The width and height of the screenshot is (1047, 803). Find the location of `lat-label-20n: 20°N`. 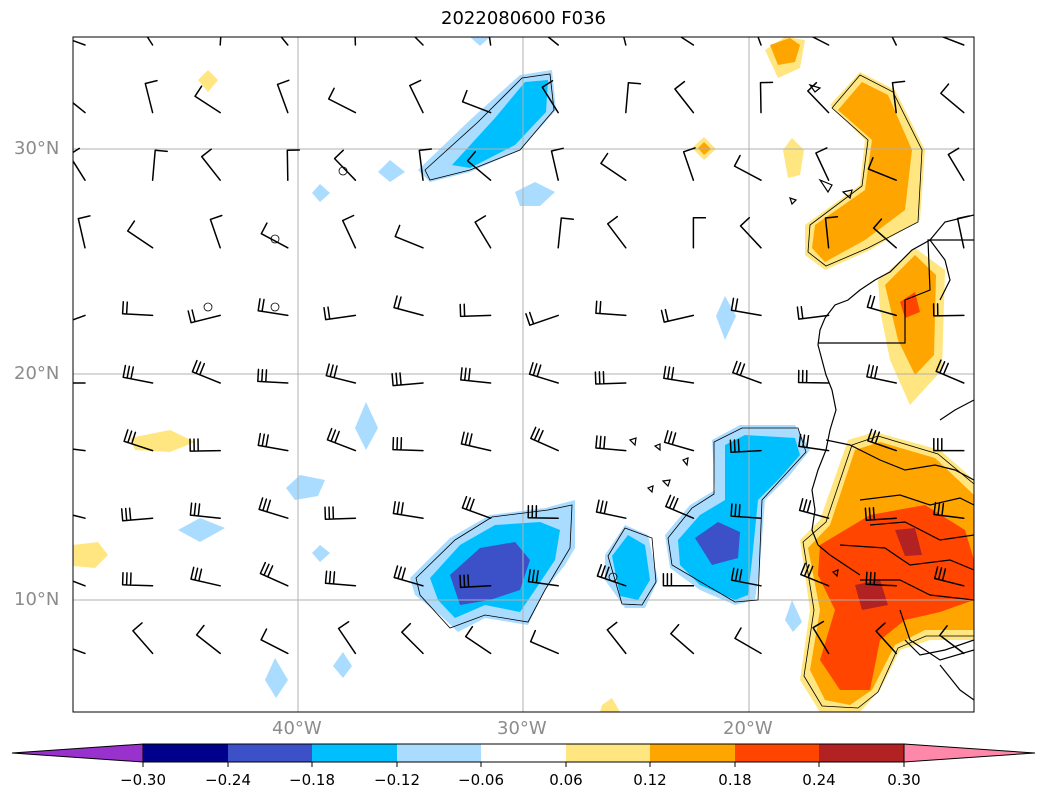

lat-label-20n: 20°N is located at coordinates (37, 373).